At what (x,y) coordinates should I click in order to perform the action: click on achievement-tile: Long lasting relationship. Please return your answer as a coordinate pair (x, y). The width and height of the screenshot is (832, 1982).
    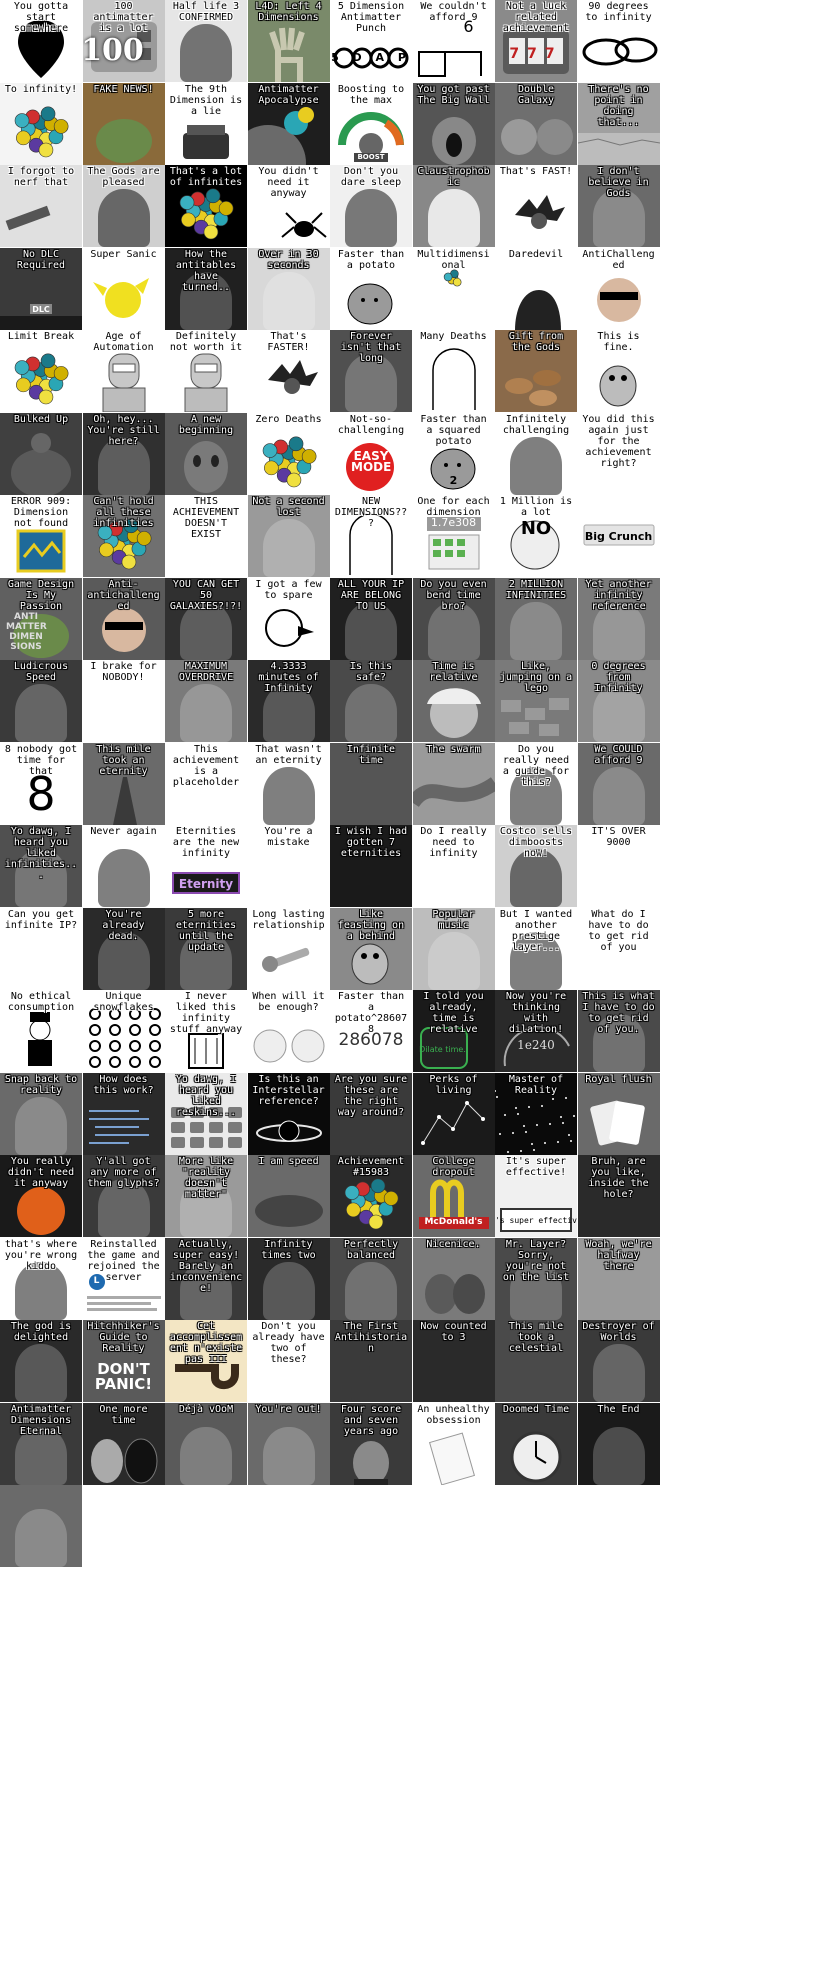
    Looking at the image, I should click on (288, 948).